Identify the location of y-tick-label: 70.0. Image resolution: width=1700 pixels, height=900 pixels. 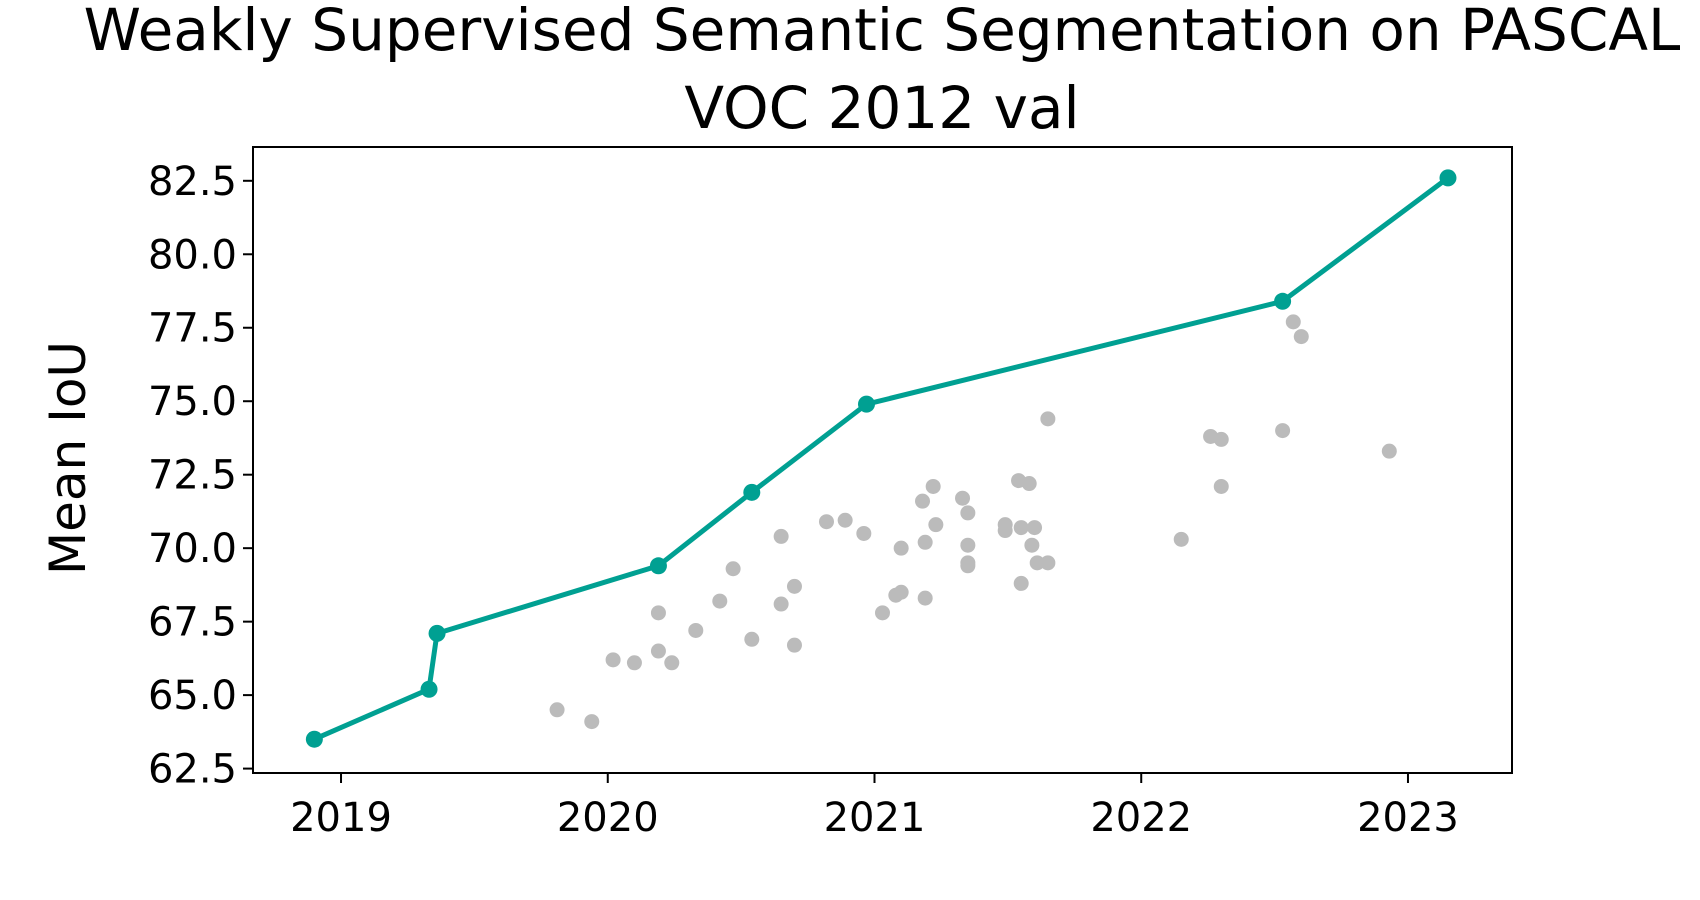
(192, 549).